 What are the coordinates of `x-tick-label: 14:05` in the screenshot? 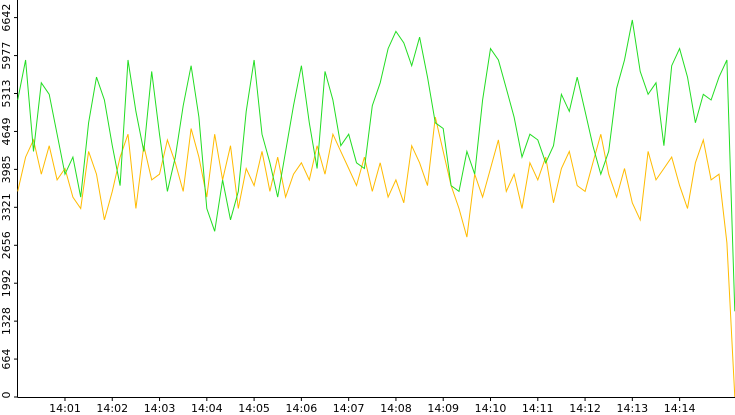 It's located at (254, 408).